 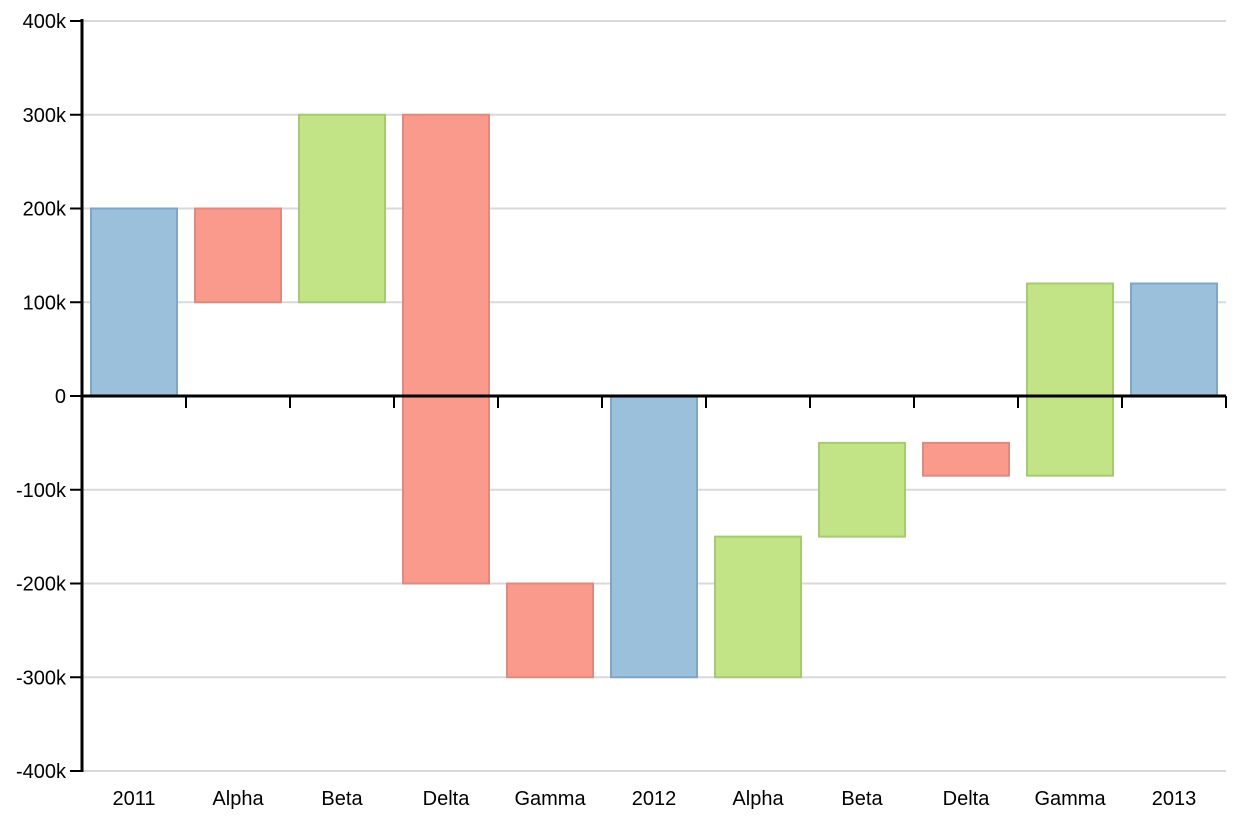 What do you see at coordinates (654, 537) in the screenshot?
I see `bar-total-2012` at bounding box center [654, 537].